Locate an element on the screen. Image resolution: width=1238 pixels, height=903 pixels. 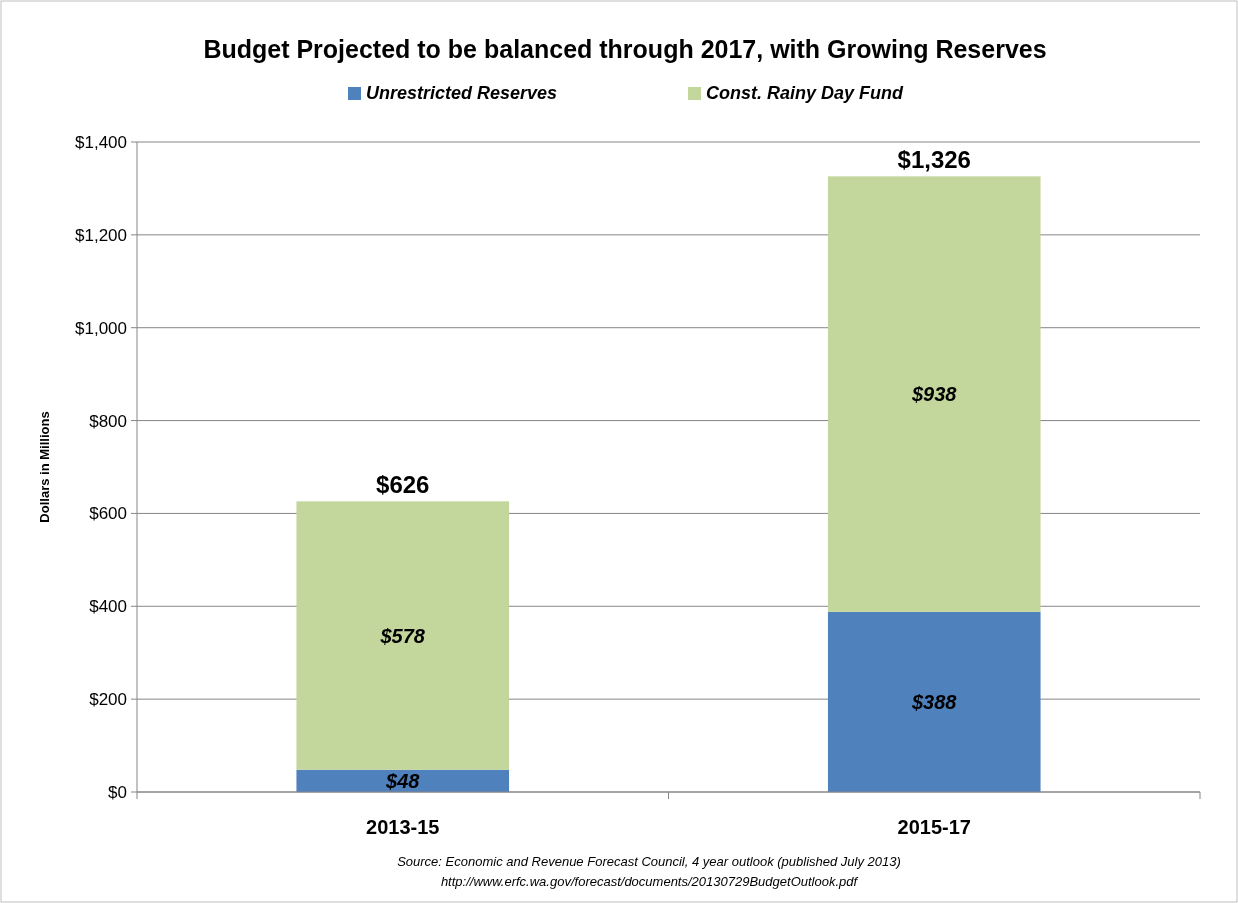
y-tick-label: $600 is located at coordinates (108, 514).